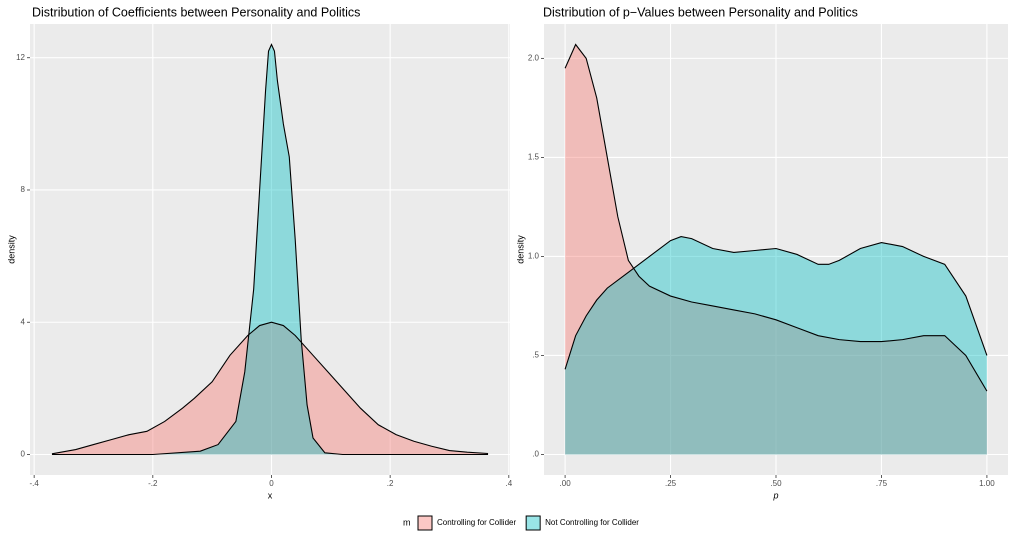  Describe the element at coordinates (23, 189) in the screenshot. I see `y-tick-label: 8` at that location.